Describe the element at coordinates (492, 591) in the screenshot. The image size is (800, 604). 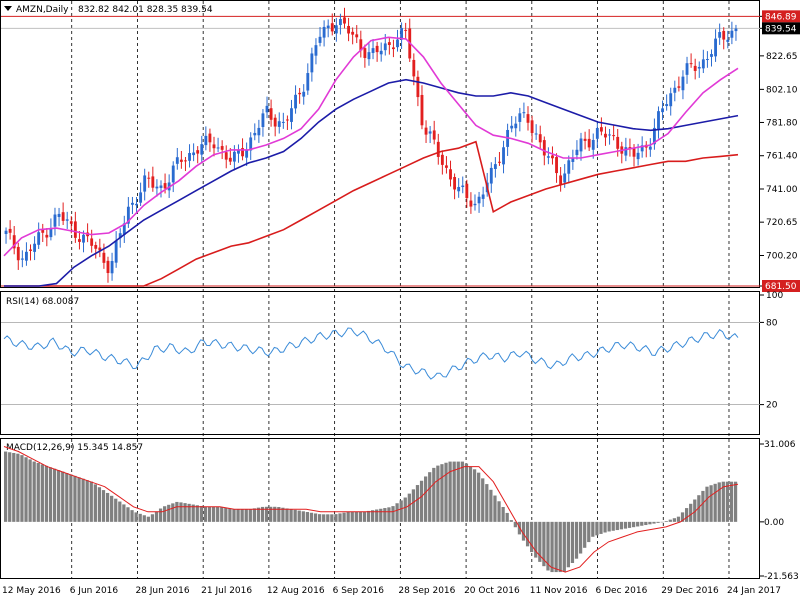
I see `x-tick-label: 20 Oct 2016` at that location.